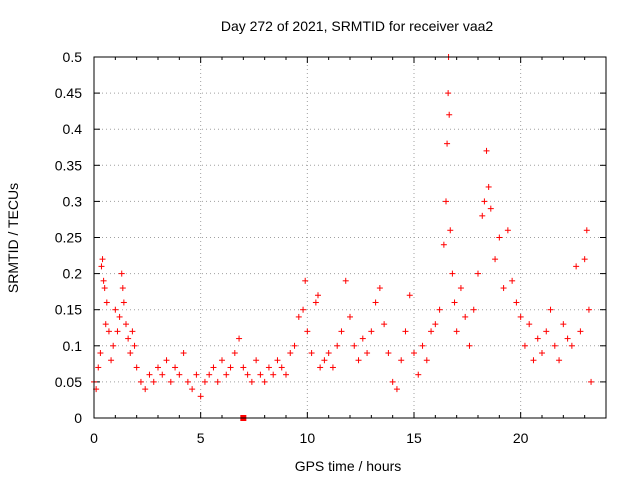 The image size is (640, 480). Describe the element at coordinates (201, 438) in the screenshot. I see `x-tick-label: 5` at that location.